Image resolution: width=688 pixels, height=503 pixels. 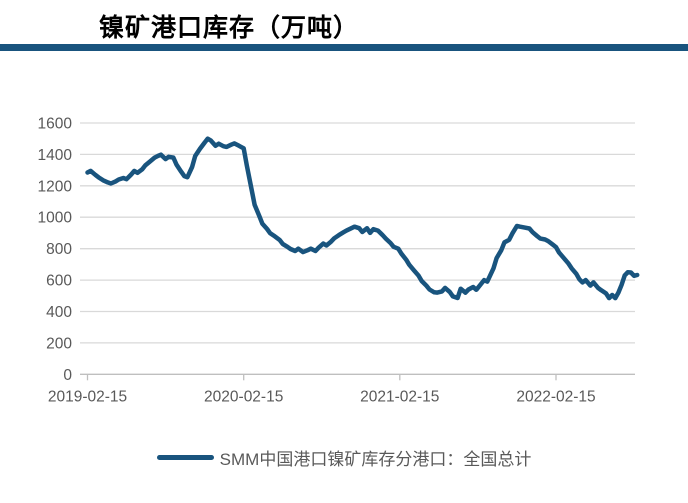 I want to click on y-tick-label: 200, so click(x=59, y=343).